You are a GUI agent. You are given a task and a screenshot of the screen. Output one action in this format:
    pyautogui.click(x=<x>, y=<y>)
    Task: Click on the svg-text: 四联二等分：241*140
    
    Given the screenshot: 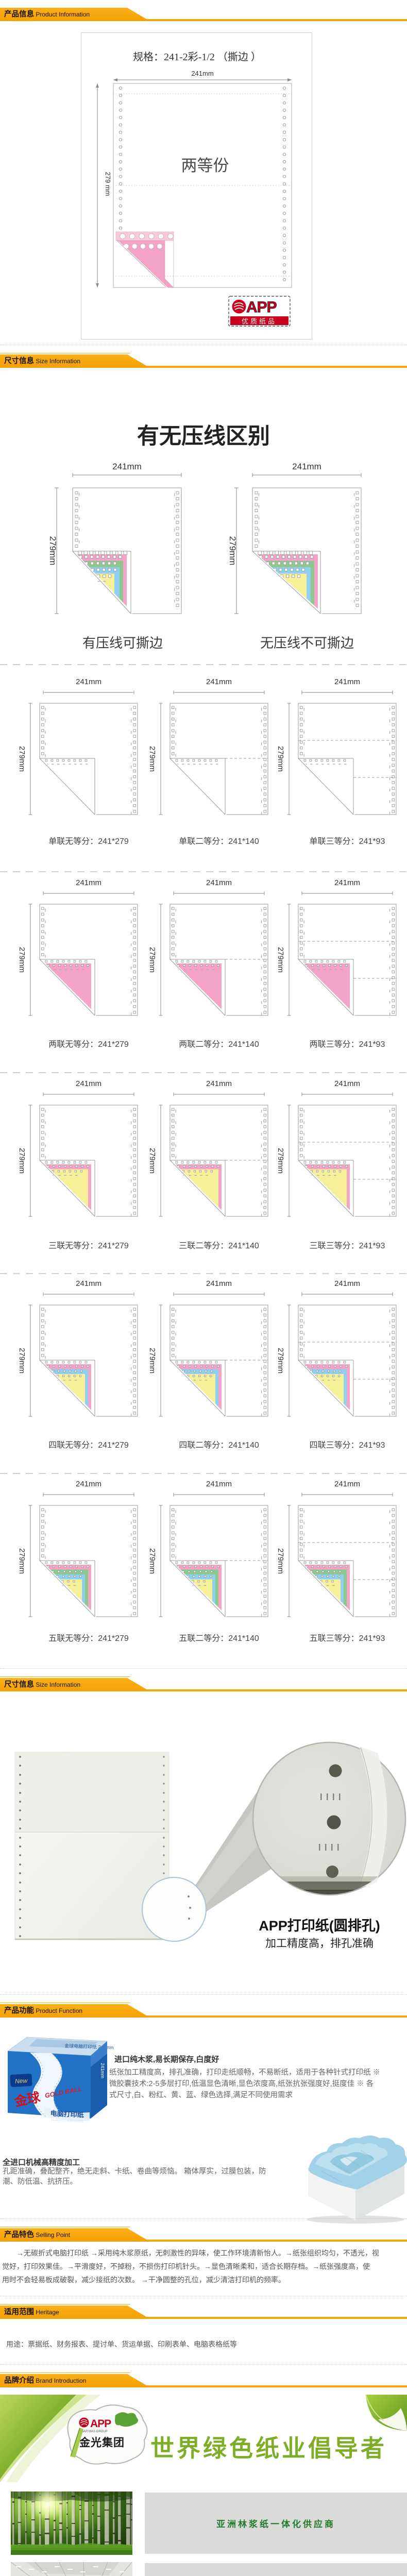 What is the action you would take?
    pyautogui.click(x=219, y=1445)
    